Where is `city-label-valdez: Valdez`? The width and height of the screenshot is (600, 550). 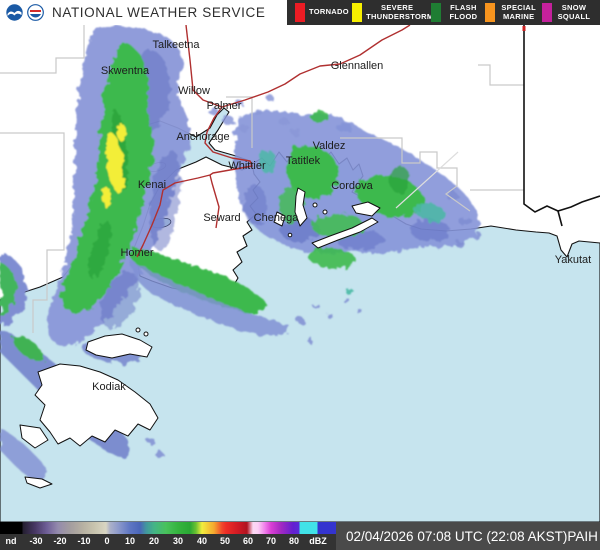
city-label-valdez: Valdez is located at coordinates (329, 146).